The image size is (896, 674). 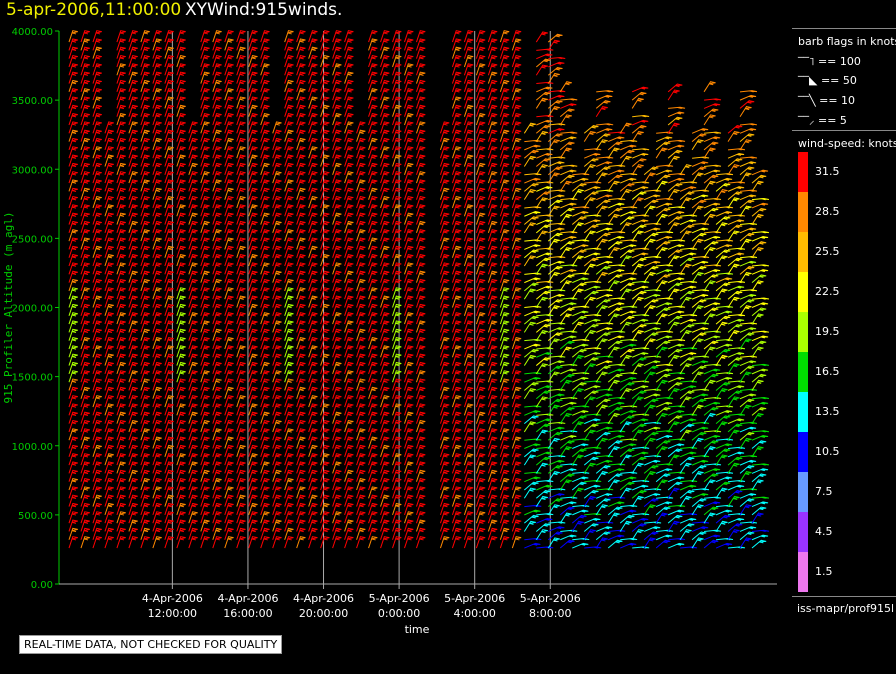 What do you see at coordinates (32, 32) in the screenshot?
I see `y-tick-label: 4000.00` at bounding box center [32, 32].